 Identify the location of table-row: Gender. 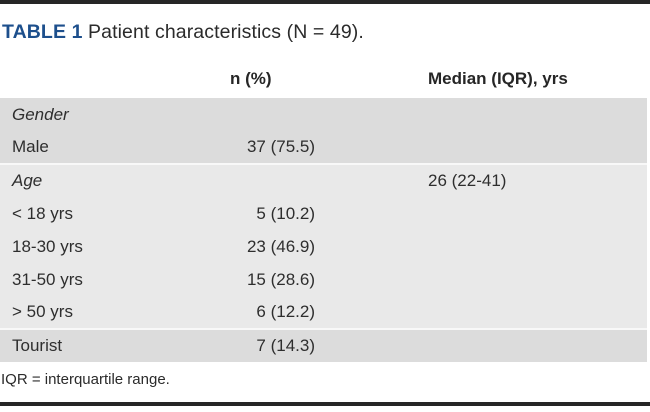
(323, 114).